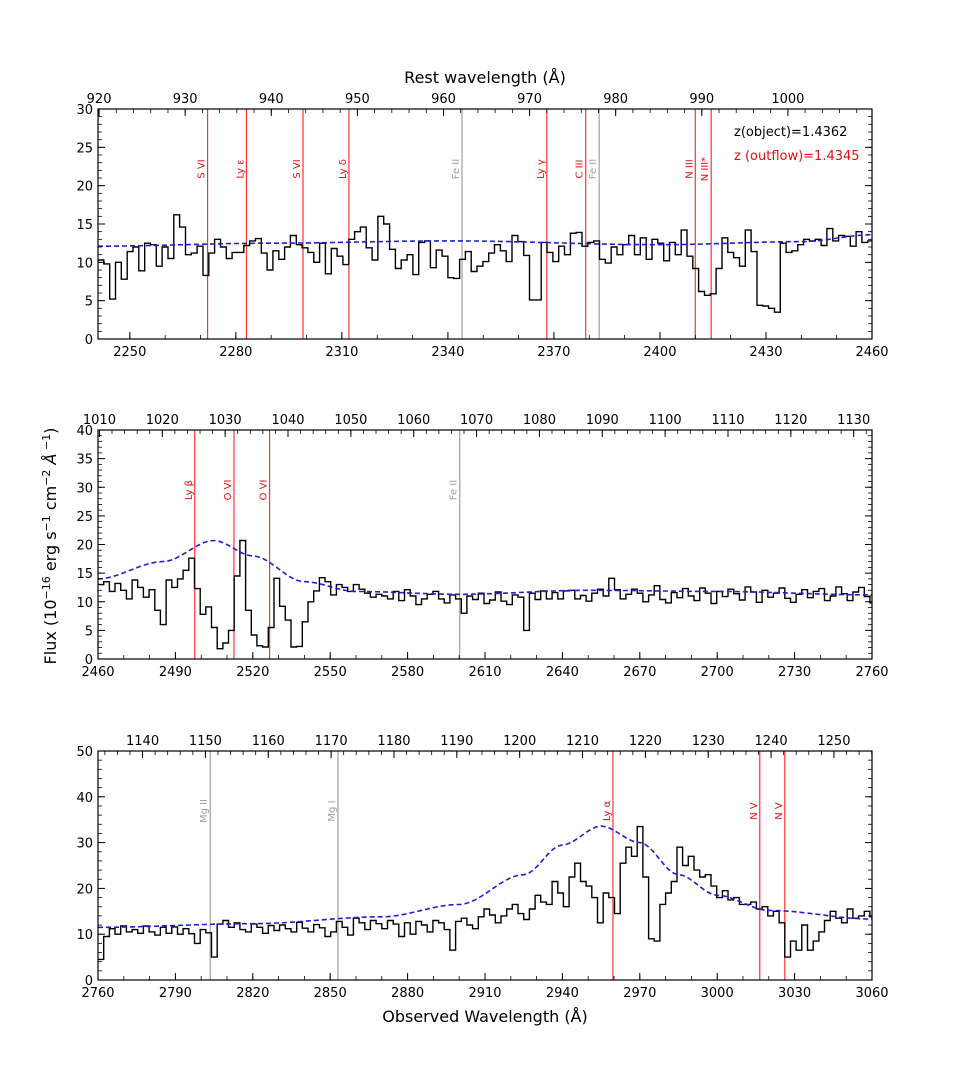 This screenshot has height=1090, width=969. What do you see at coordinates (485, 77) in the screenshot?
I see `top-axis-label: Rest wavelength (Å)` at bounding box center [485, 77].